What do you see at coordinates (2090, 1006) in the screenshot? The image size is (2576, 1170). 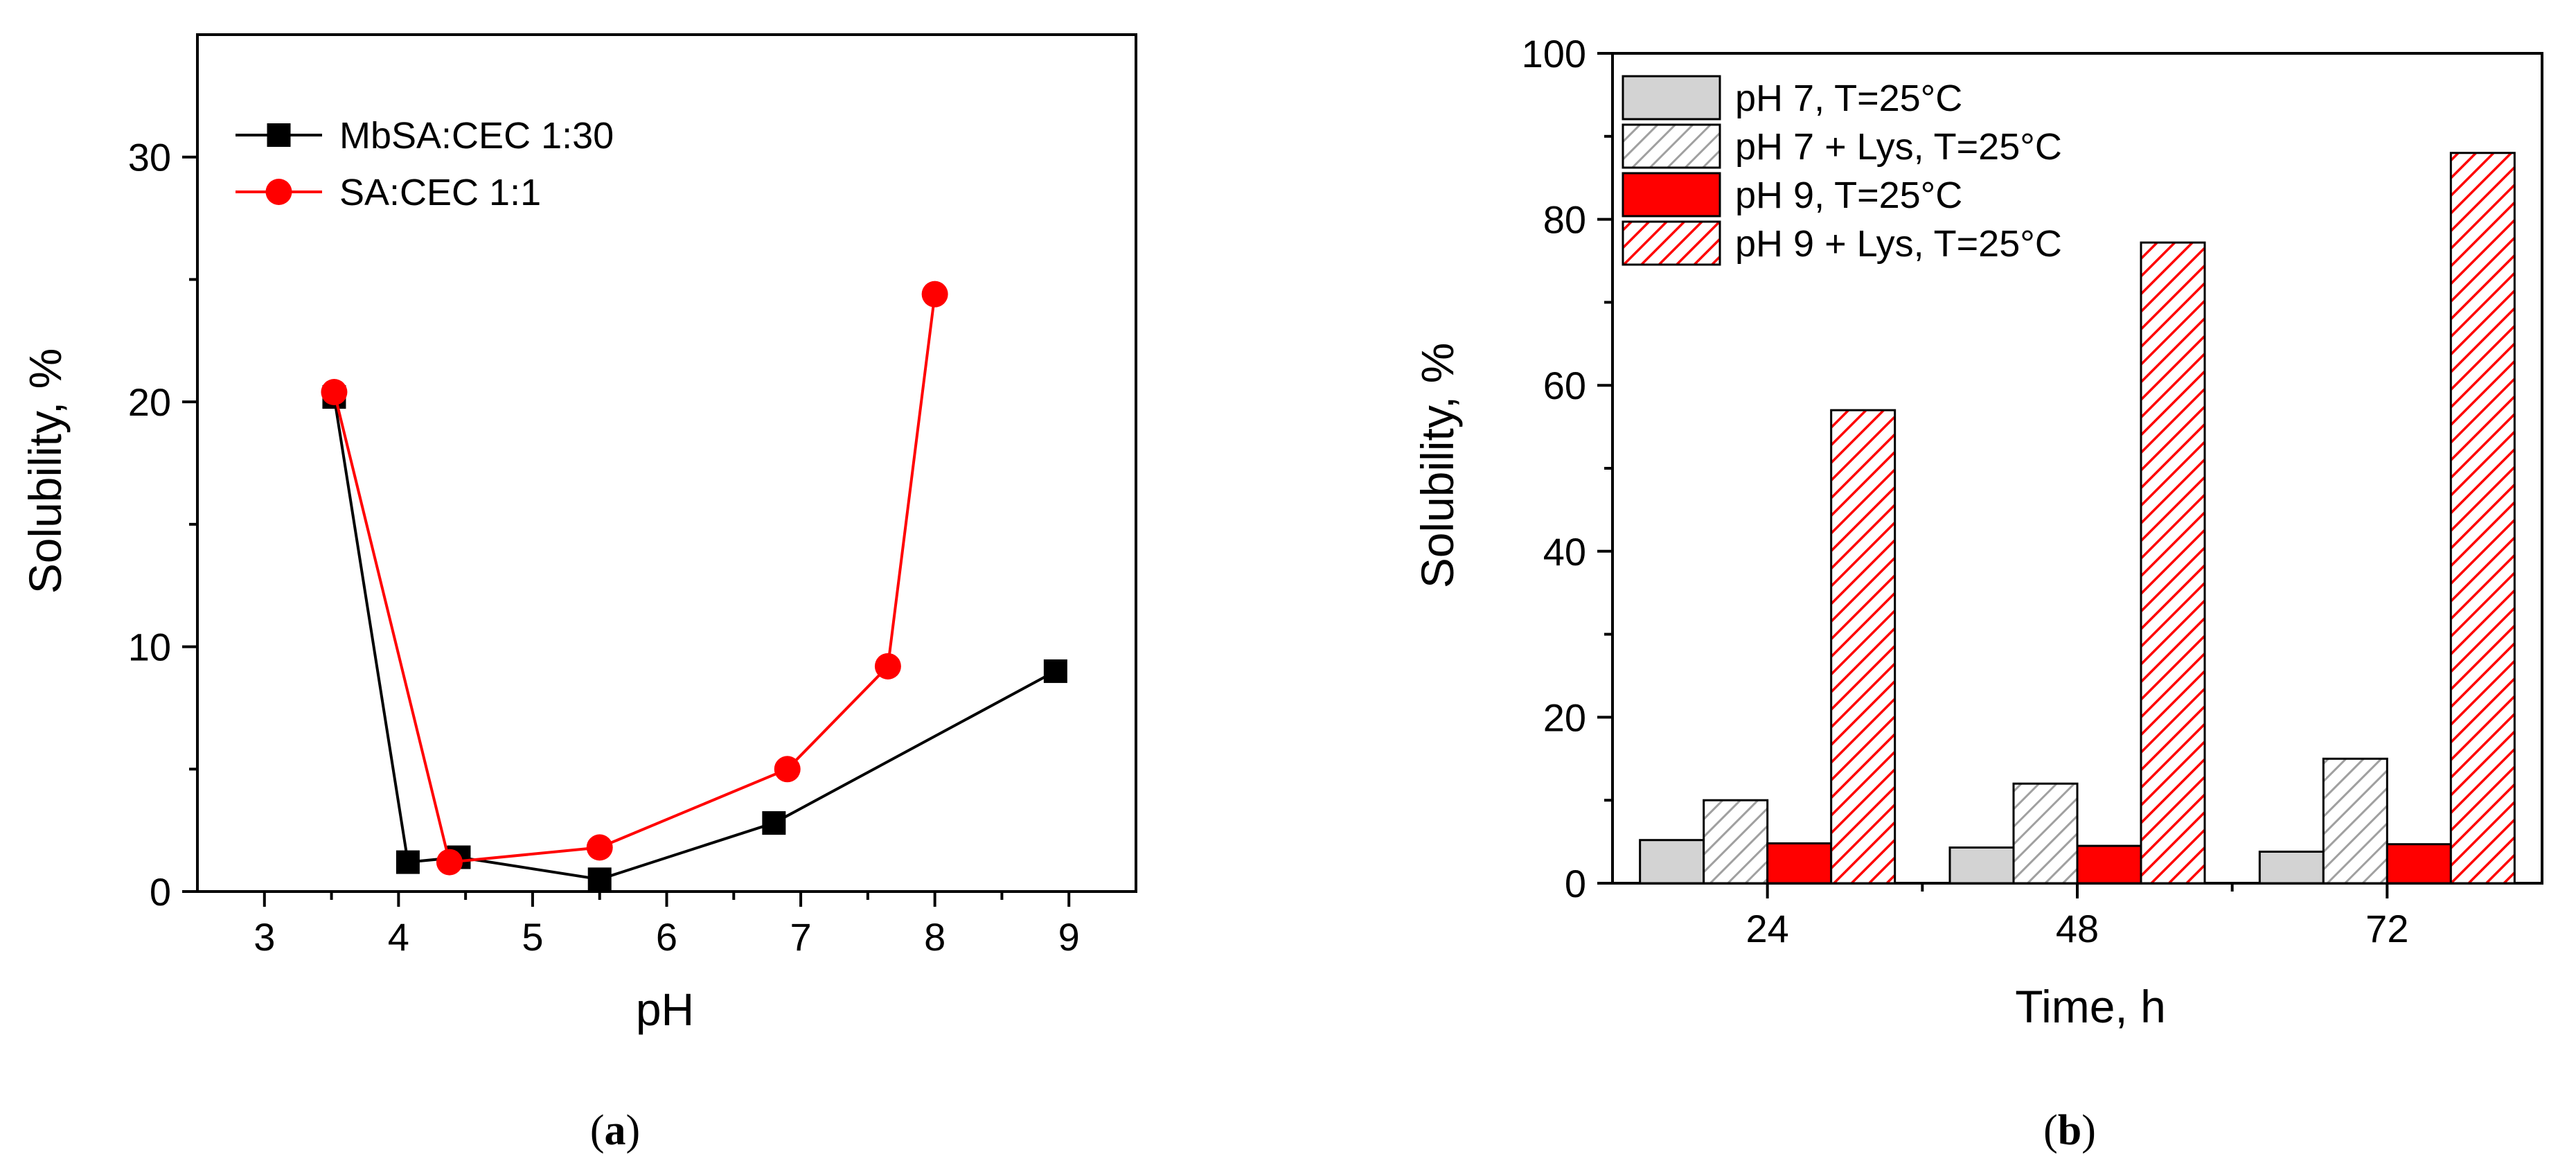 I see `panel-b-xlabel: Time, h` at bounding box center [2090, 1006].